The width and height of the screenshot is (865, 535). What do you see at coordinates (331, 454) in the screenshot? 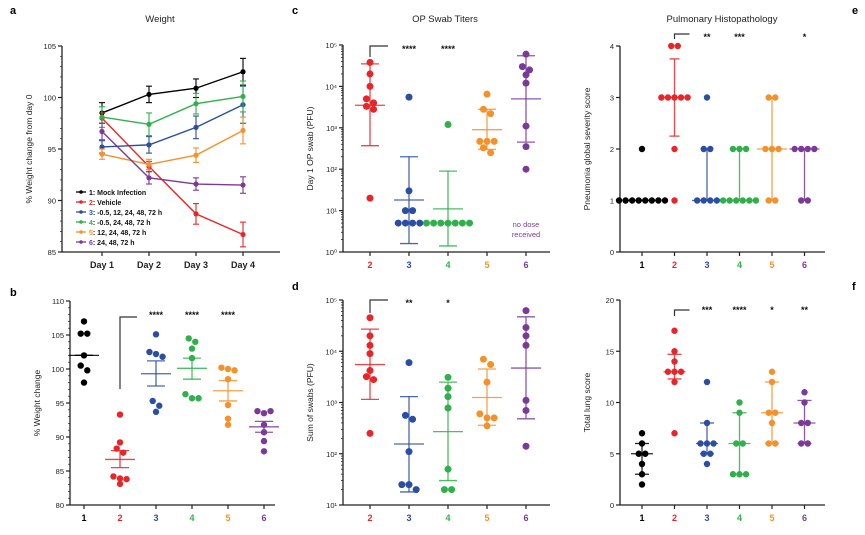
I see `y-tick-label: 10²` at bounding box center [331, 454].